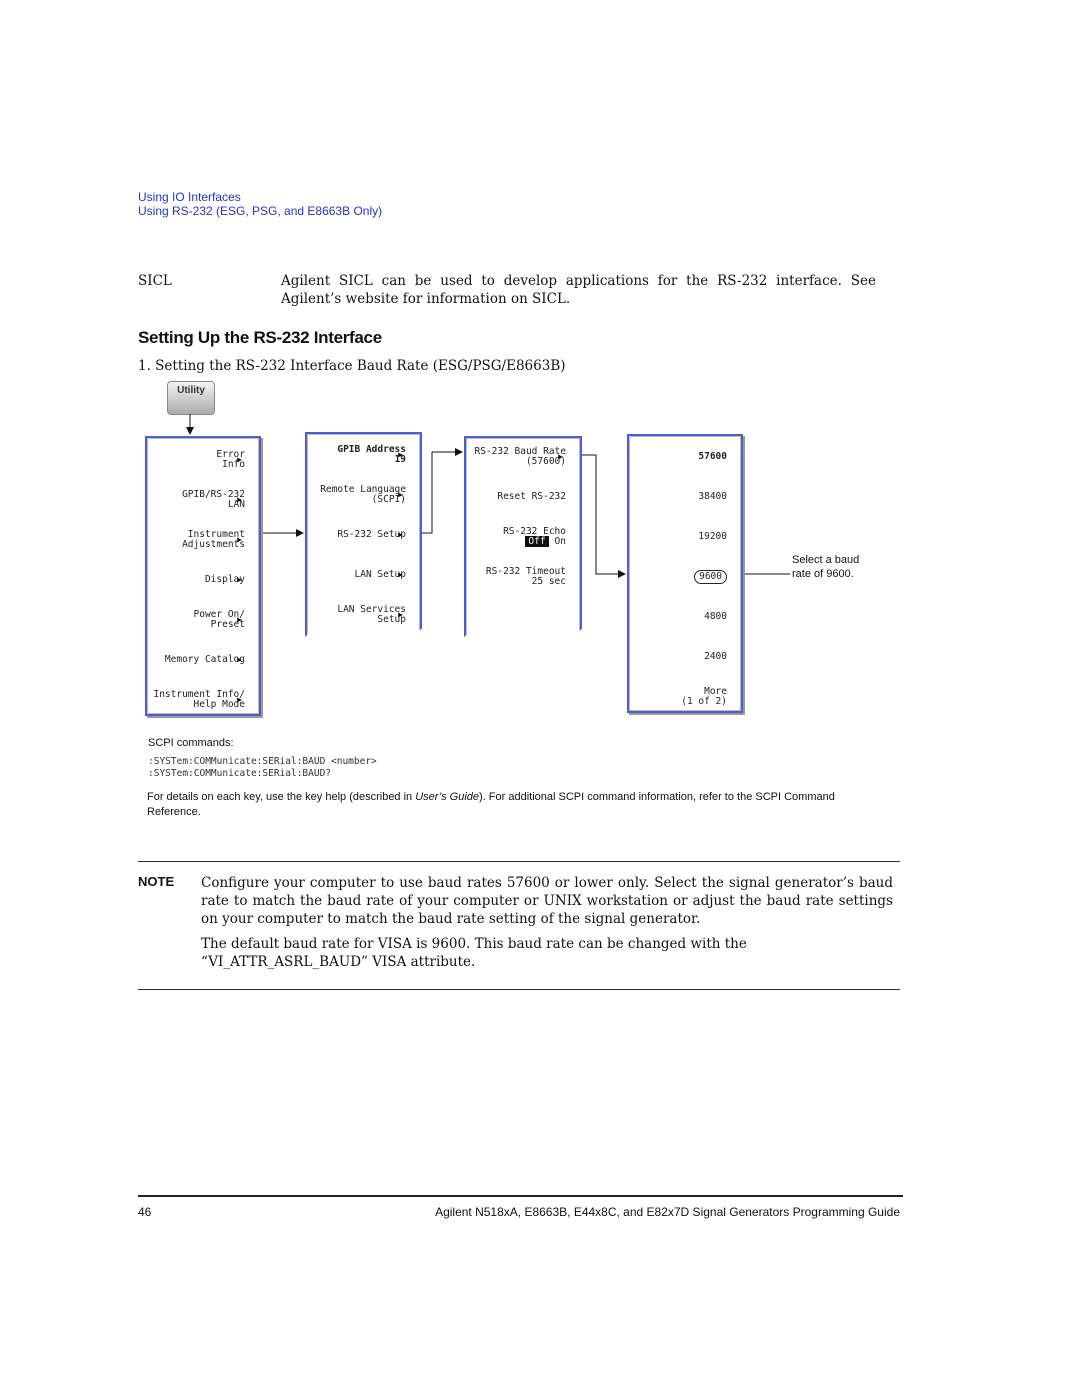  I want to click on softkey-label: Memory Catalog, so click(204, 659).